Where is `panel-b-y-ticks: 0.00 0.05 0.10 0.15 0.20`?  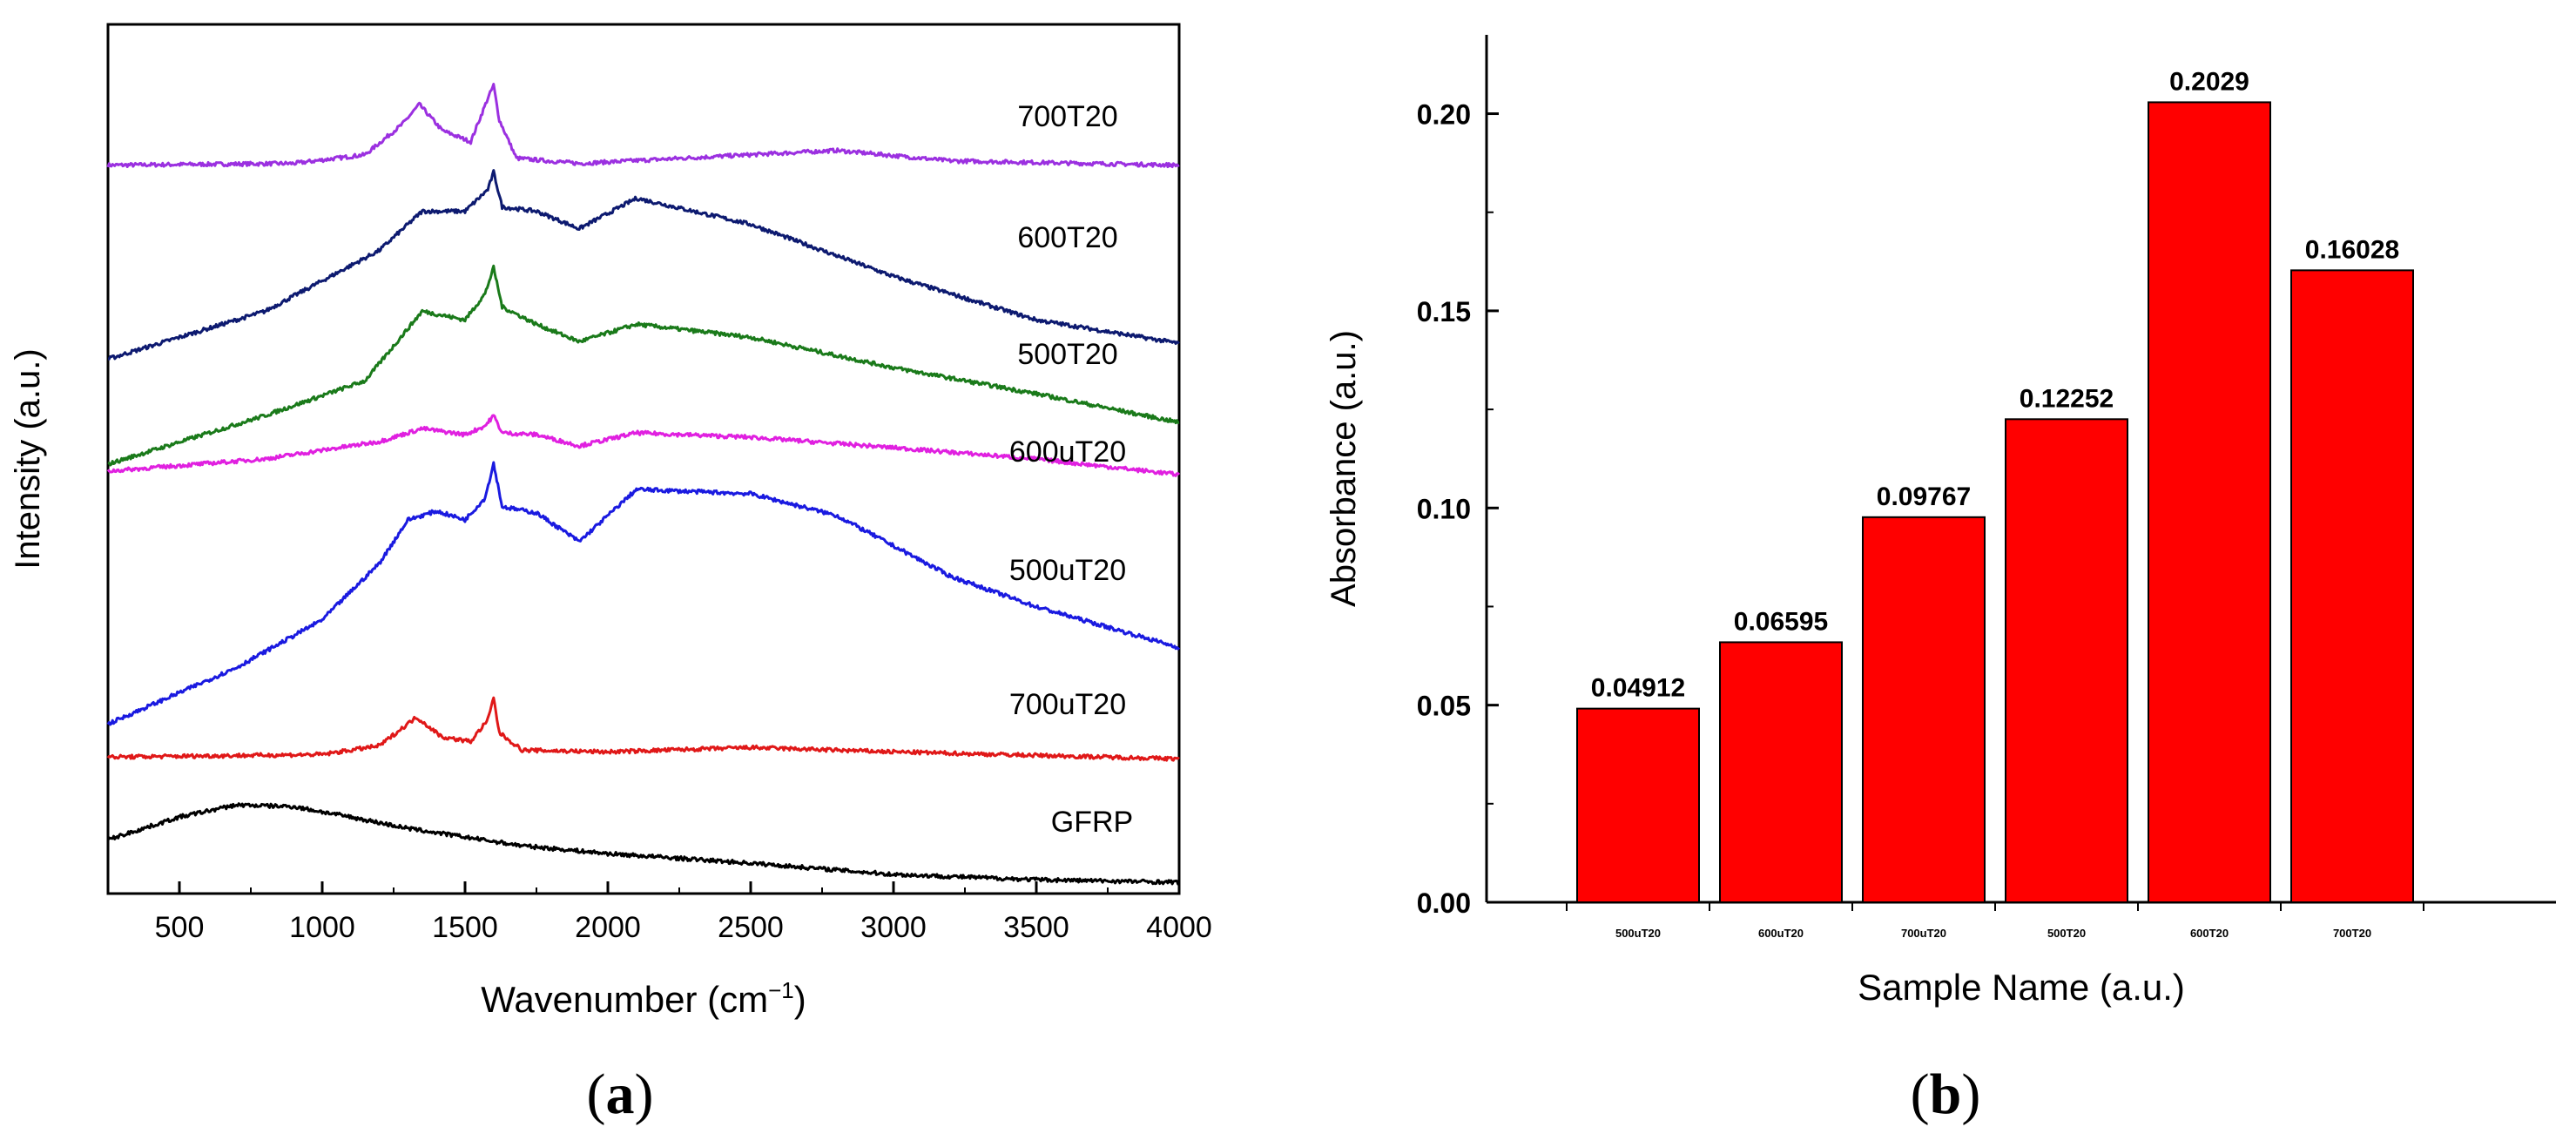
panel-b-y-ticks: 0.00 0.05 0.10 0.15 0.20 is located at coordinates (1458, 509).